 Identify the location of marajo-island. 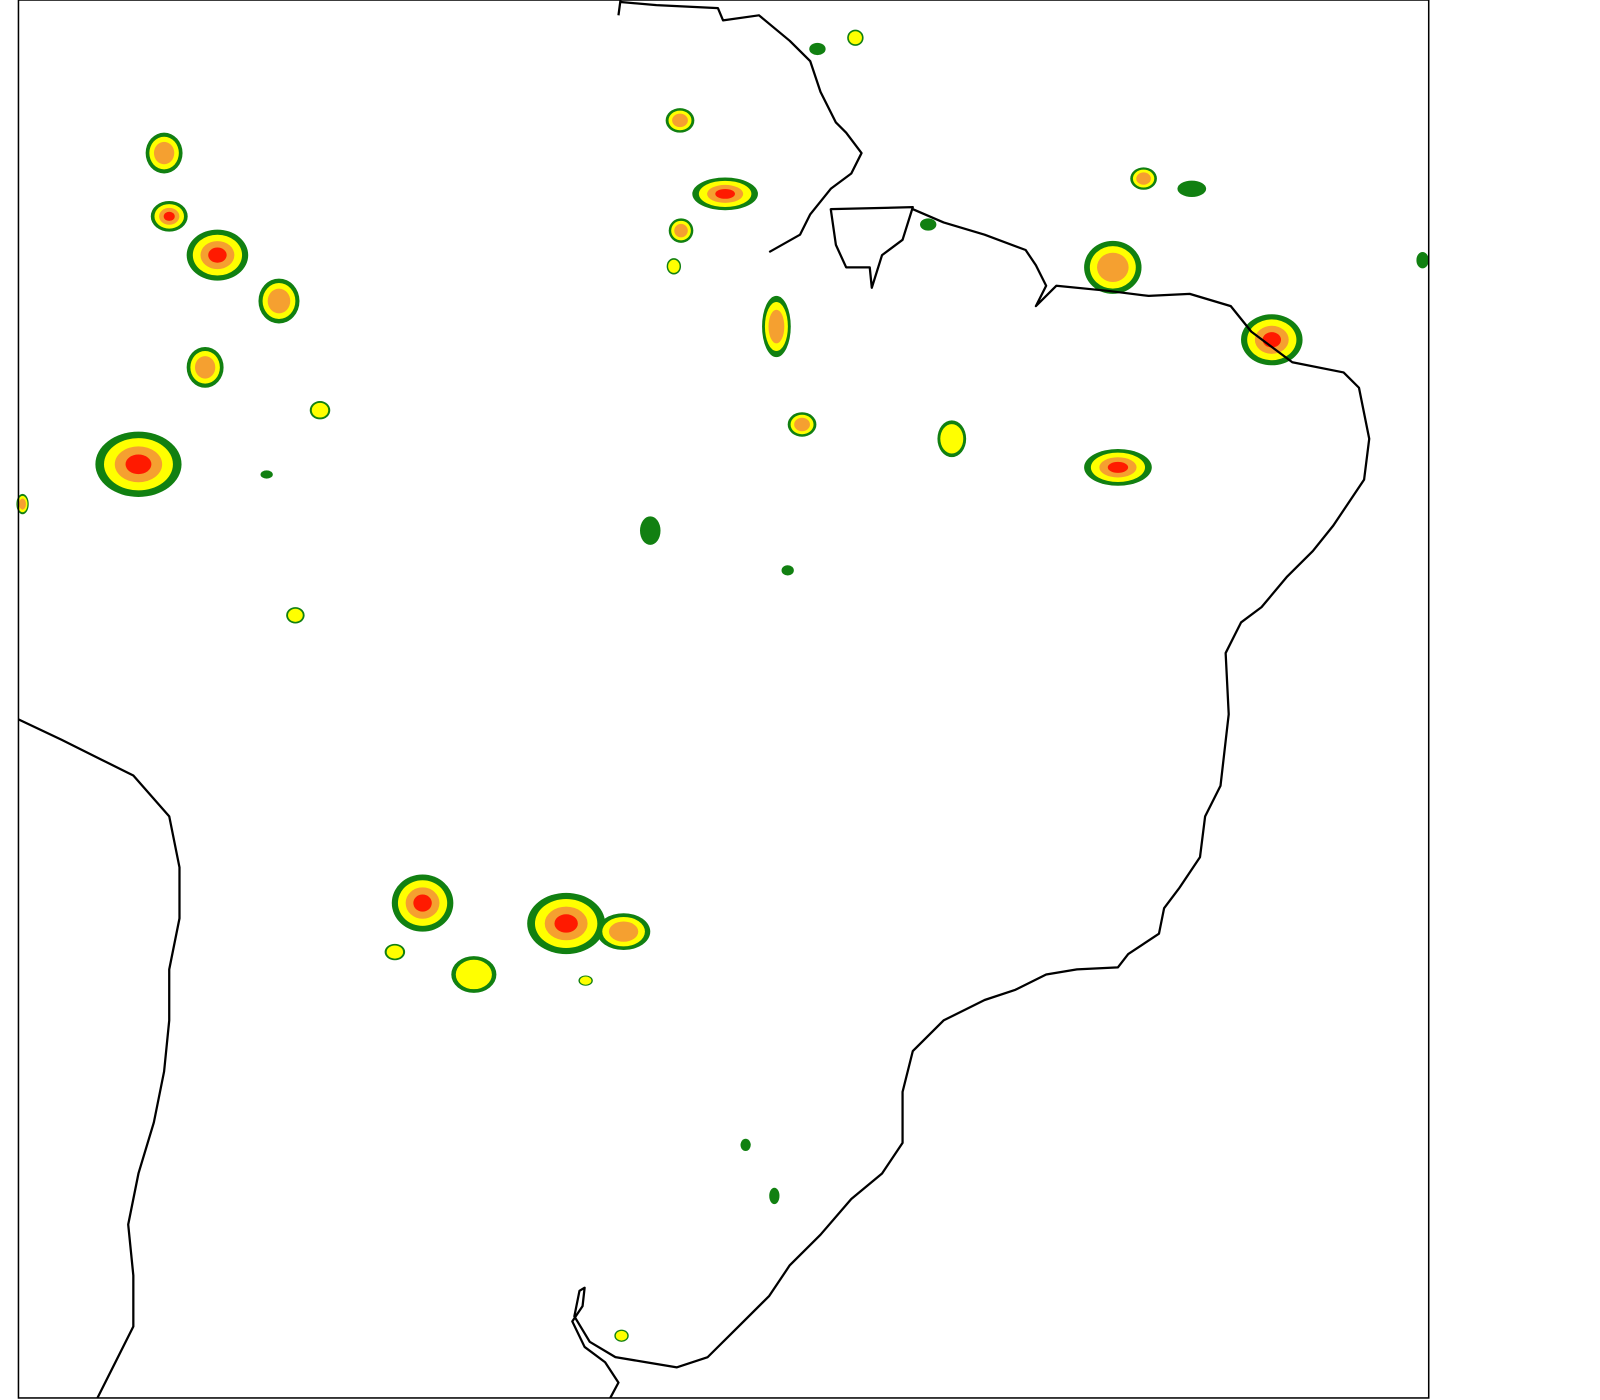
(871, 247).